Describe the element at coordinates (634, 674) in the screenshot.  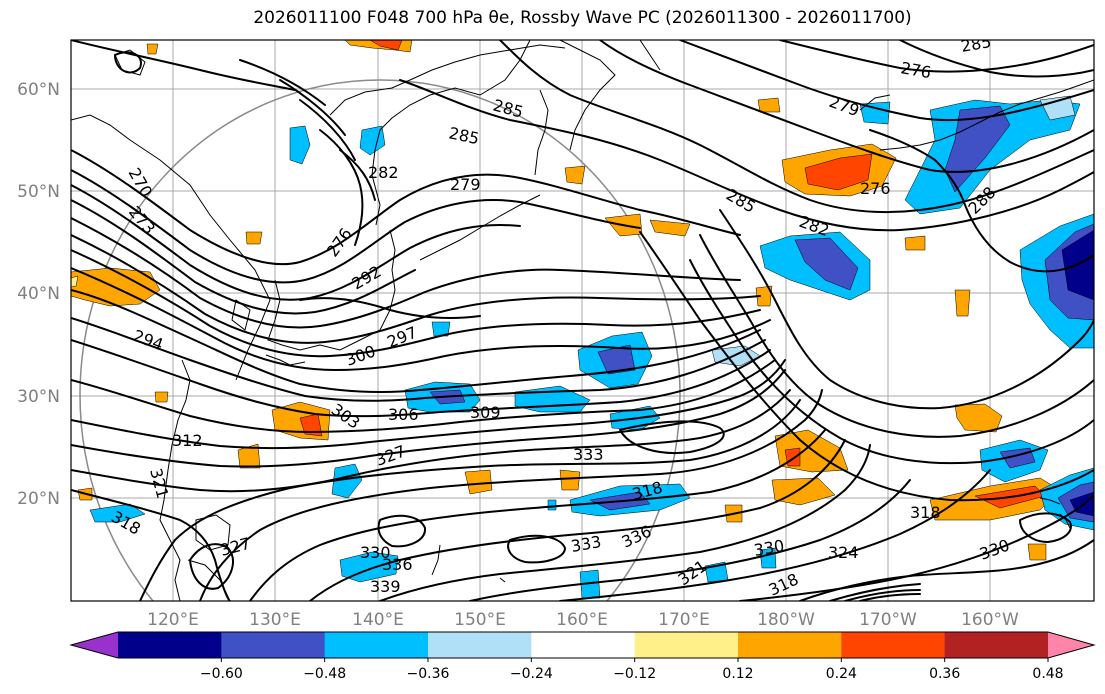
I see `colorbar-tick-label: −0.12` at that location.